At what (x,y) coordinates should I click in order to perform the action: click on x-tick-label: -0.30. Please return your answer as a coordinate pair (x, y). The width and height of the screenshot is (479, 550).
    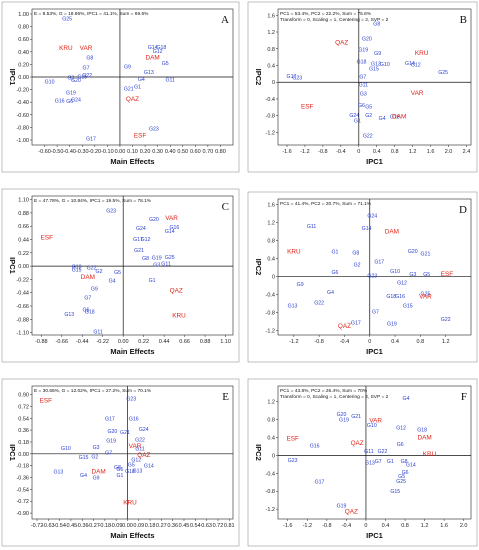
    Looking at the image, I should click on (82, 152).